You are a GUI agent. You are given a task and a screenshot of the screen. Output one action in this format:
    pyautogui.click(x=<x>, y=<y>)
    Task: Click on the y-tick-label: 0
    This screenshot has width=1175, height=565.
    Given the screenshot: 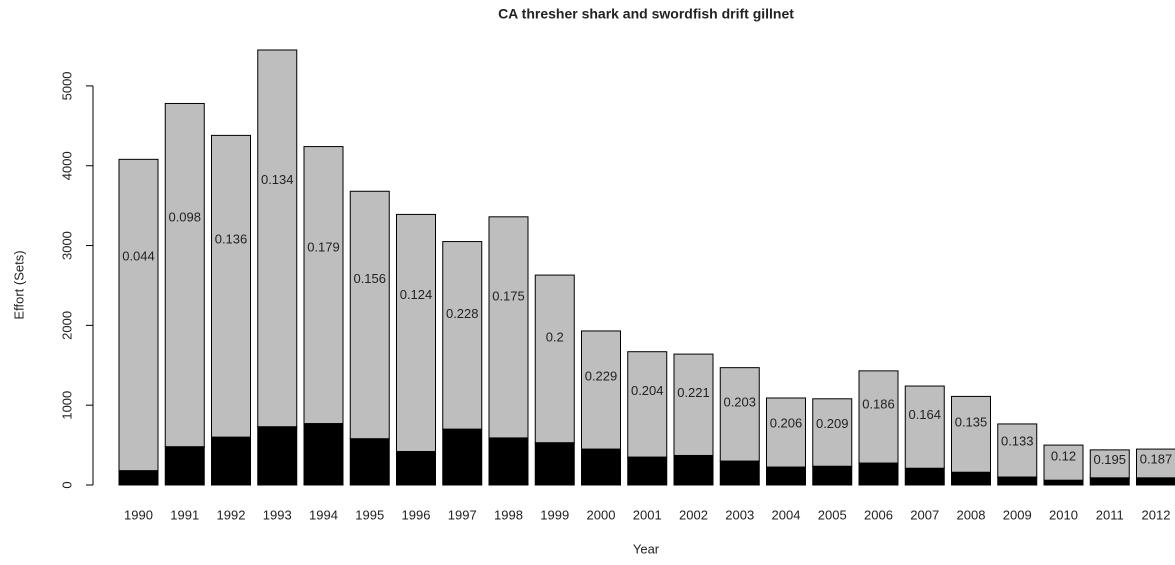 What is the action you would take?
    pyautogui.click(x=66, y=484)
    